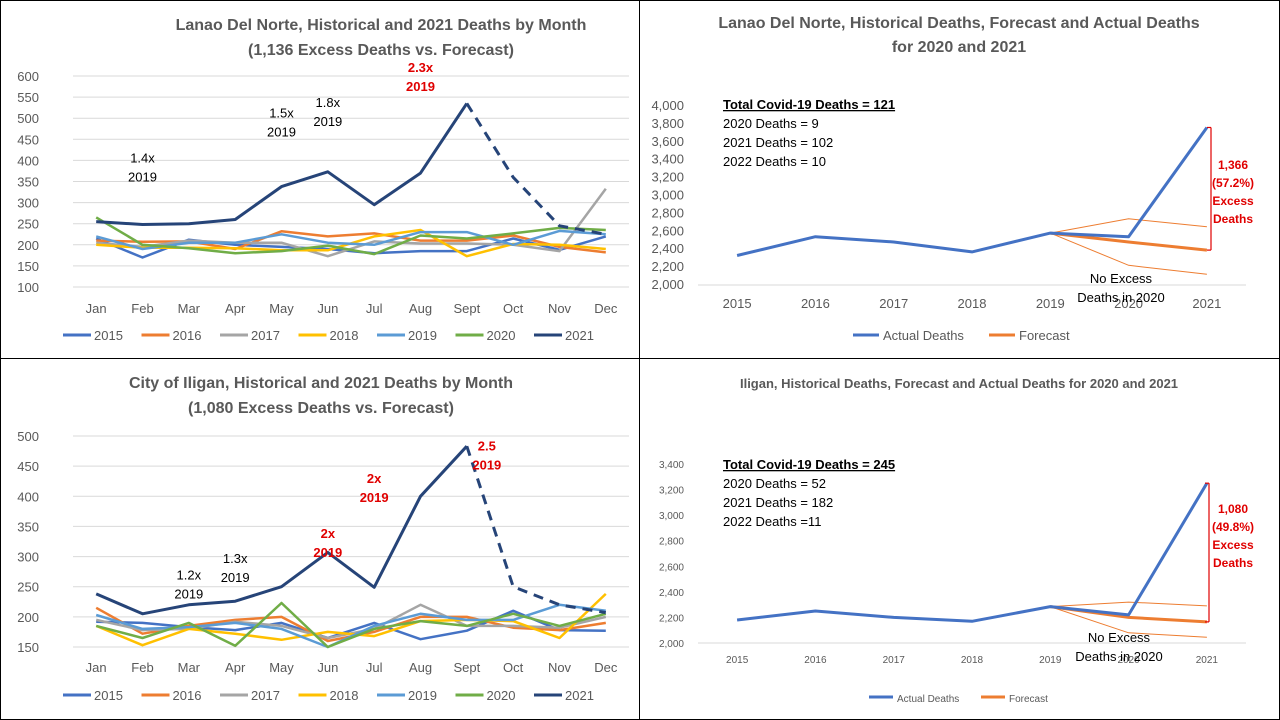 Image resolution: width=1280 pixels, height=720 pixels. I want to click on series-line-actual-deaths, so click(972, 552).